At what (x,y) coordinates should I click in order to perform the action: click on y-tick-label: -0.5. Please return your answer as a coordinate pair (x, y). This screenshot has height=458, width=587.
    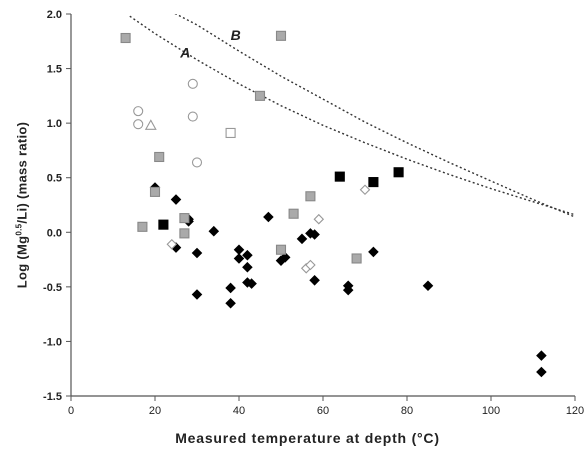
    Looking at the image, I should click on (52, 288).